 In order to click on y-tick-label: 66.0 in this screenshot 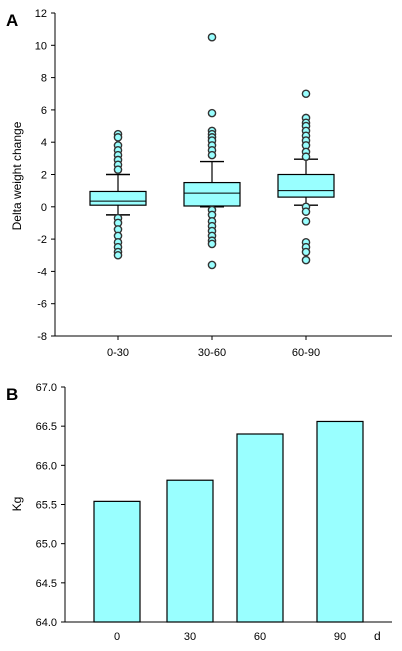, I will do `click(46, 466)`.